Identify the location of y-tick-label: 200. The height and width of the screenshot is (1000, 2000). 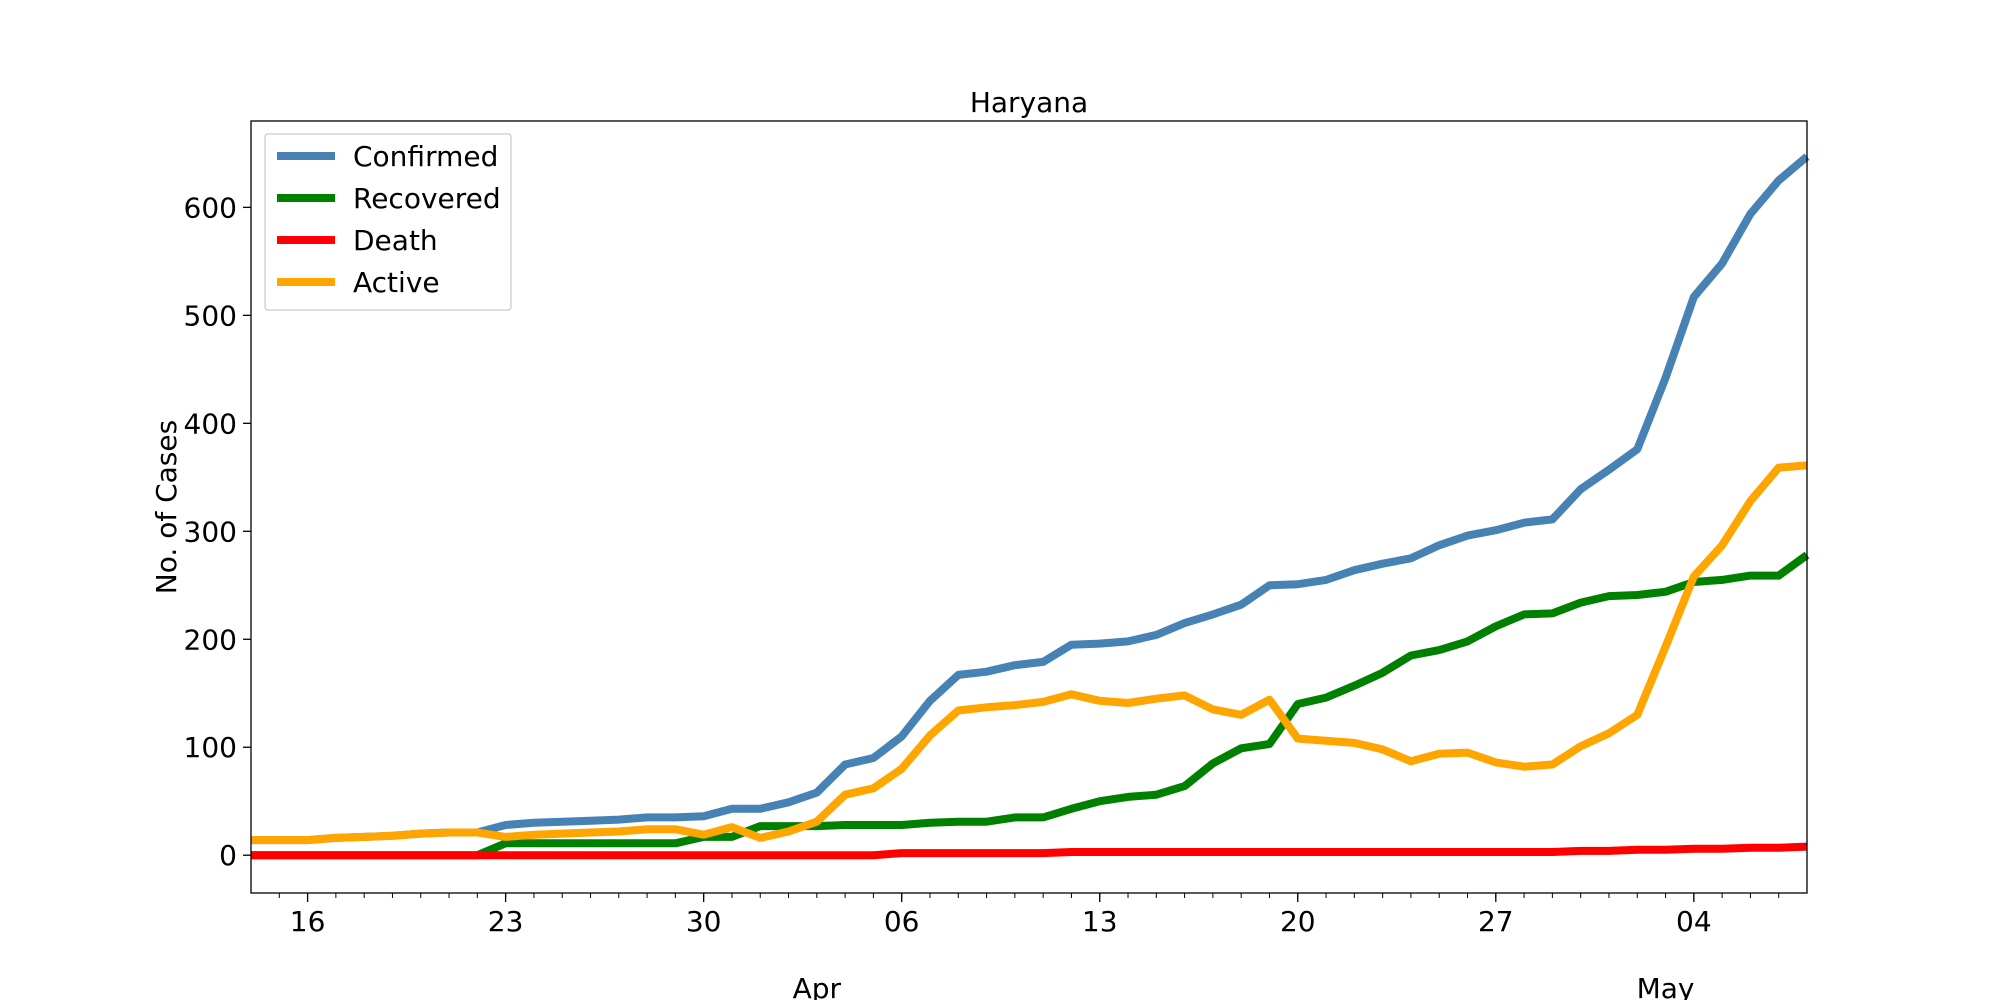
(210, 639).